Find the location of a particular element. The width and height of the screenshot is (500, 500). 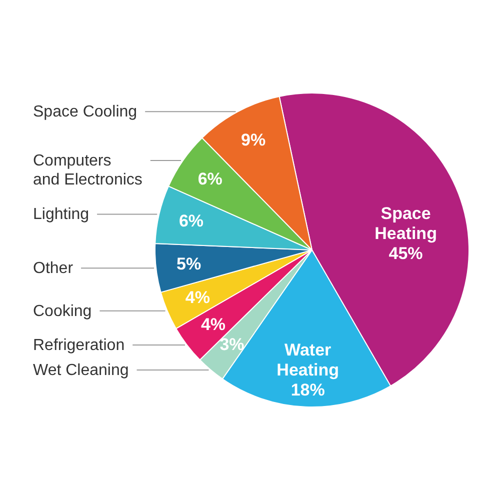

slice-label: Space Cooling is located at coordinates (85, 112).